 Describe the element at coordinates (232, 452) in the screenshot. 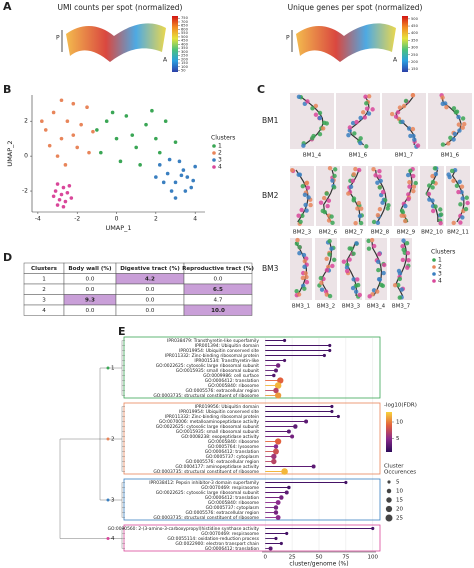

I see `term-label: GO:0006412: translation` at that location.